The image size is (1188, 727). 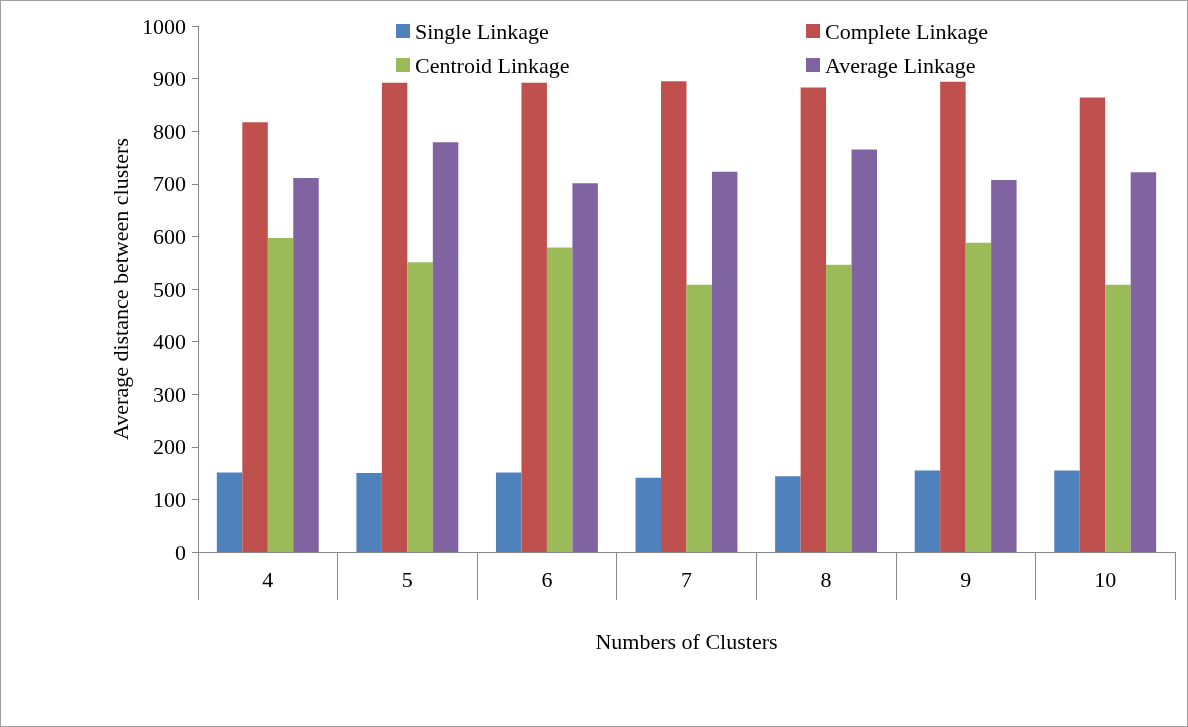 I want to click on y-axis-title: Average distance between clusters, so click(x=120, y=289).